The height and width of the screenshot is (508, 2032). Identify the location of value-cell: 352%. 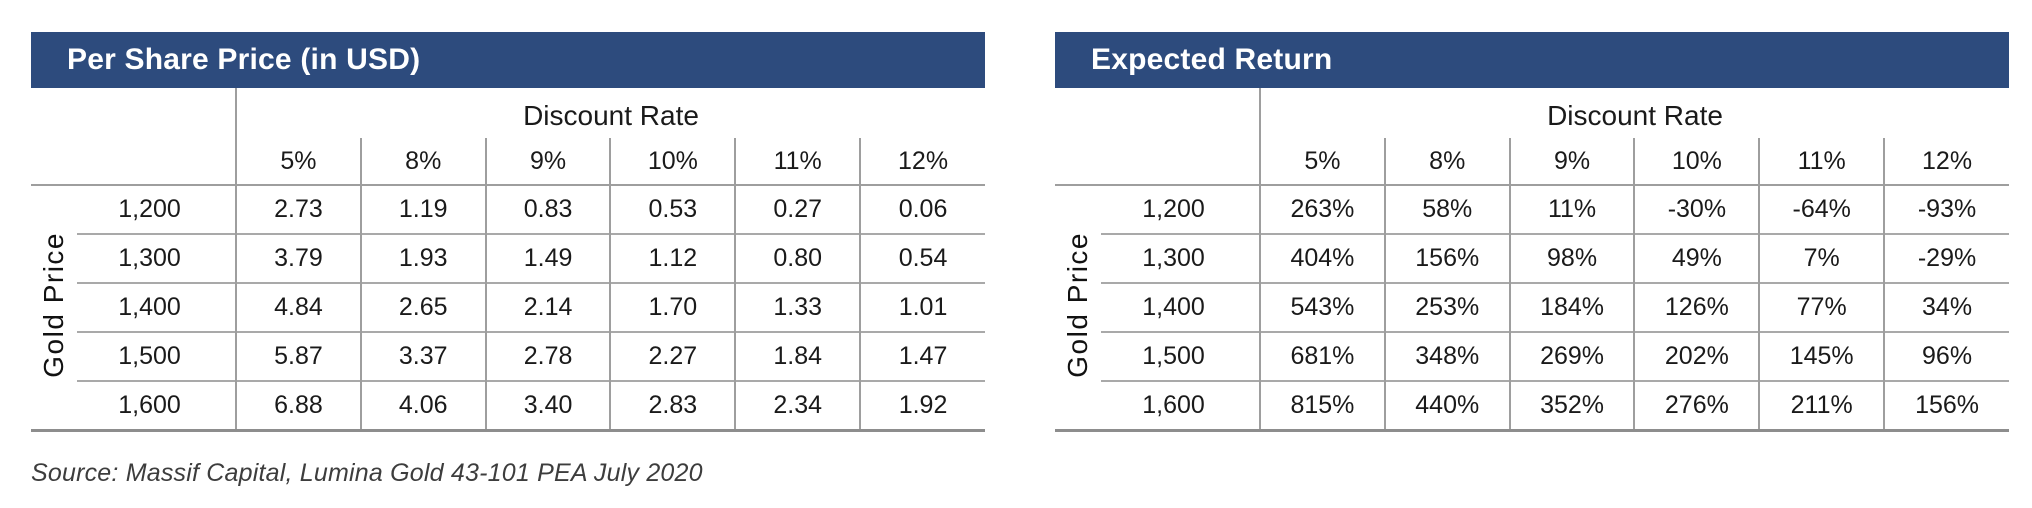
(1571, 405).